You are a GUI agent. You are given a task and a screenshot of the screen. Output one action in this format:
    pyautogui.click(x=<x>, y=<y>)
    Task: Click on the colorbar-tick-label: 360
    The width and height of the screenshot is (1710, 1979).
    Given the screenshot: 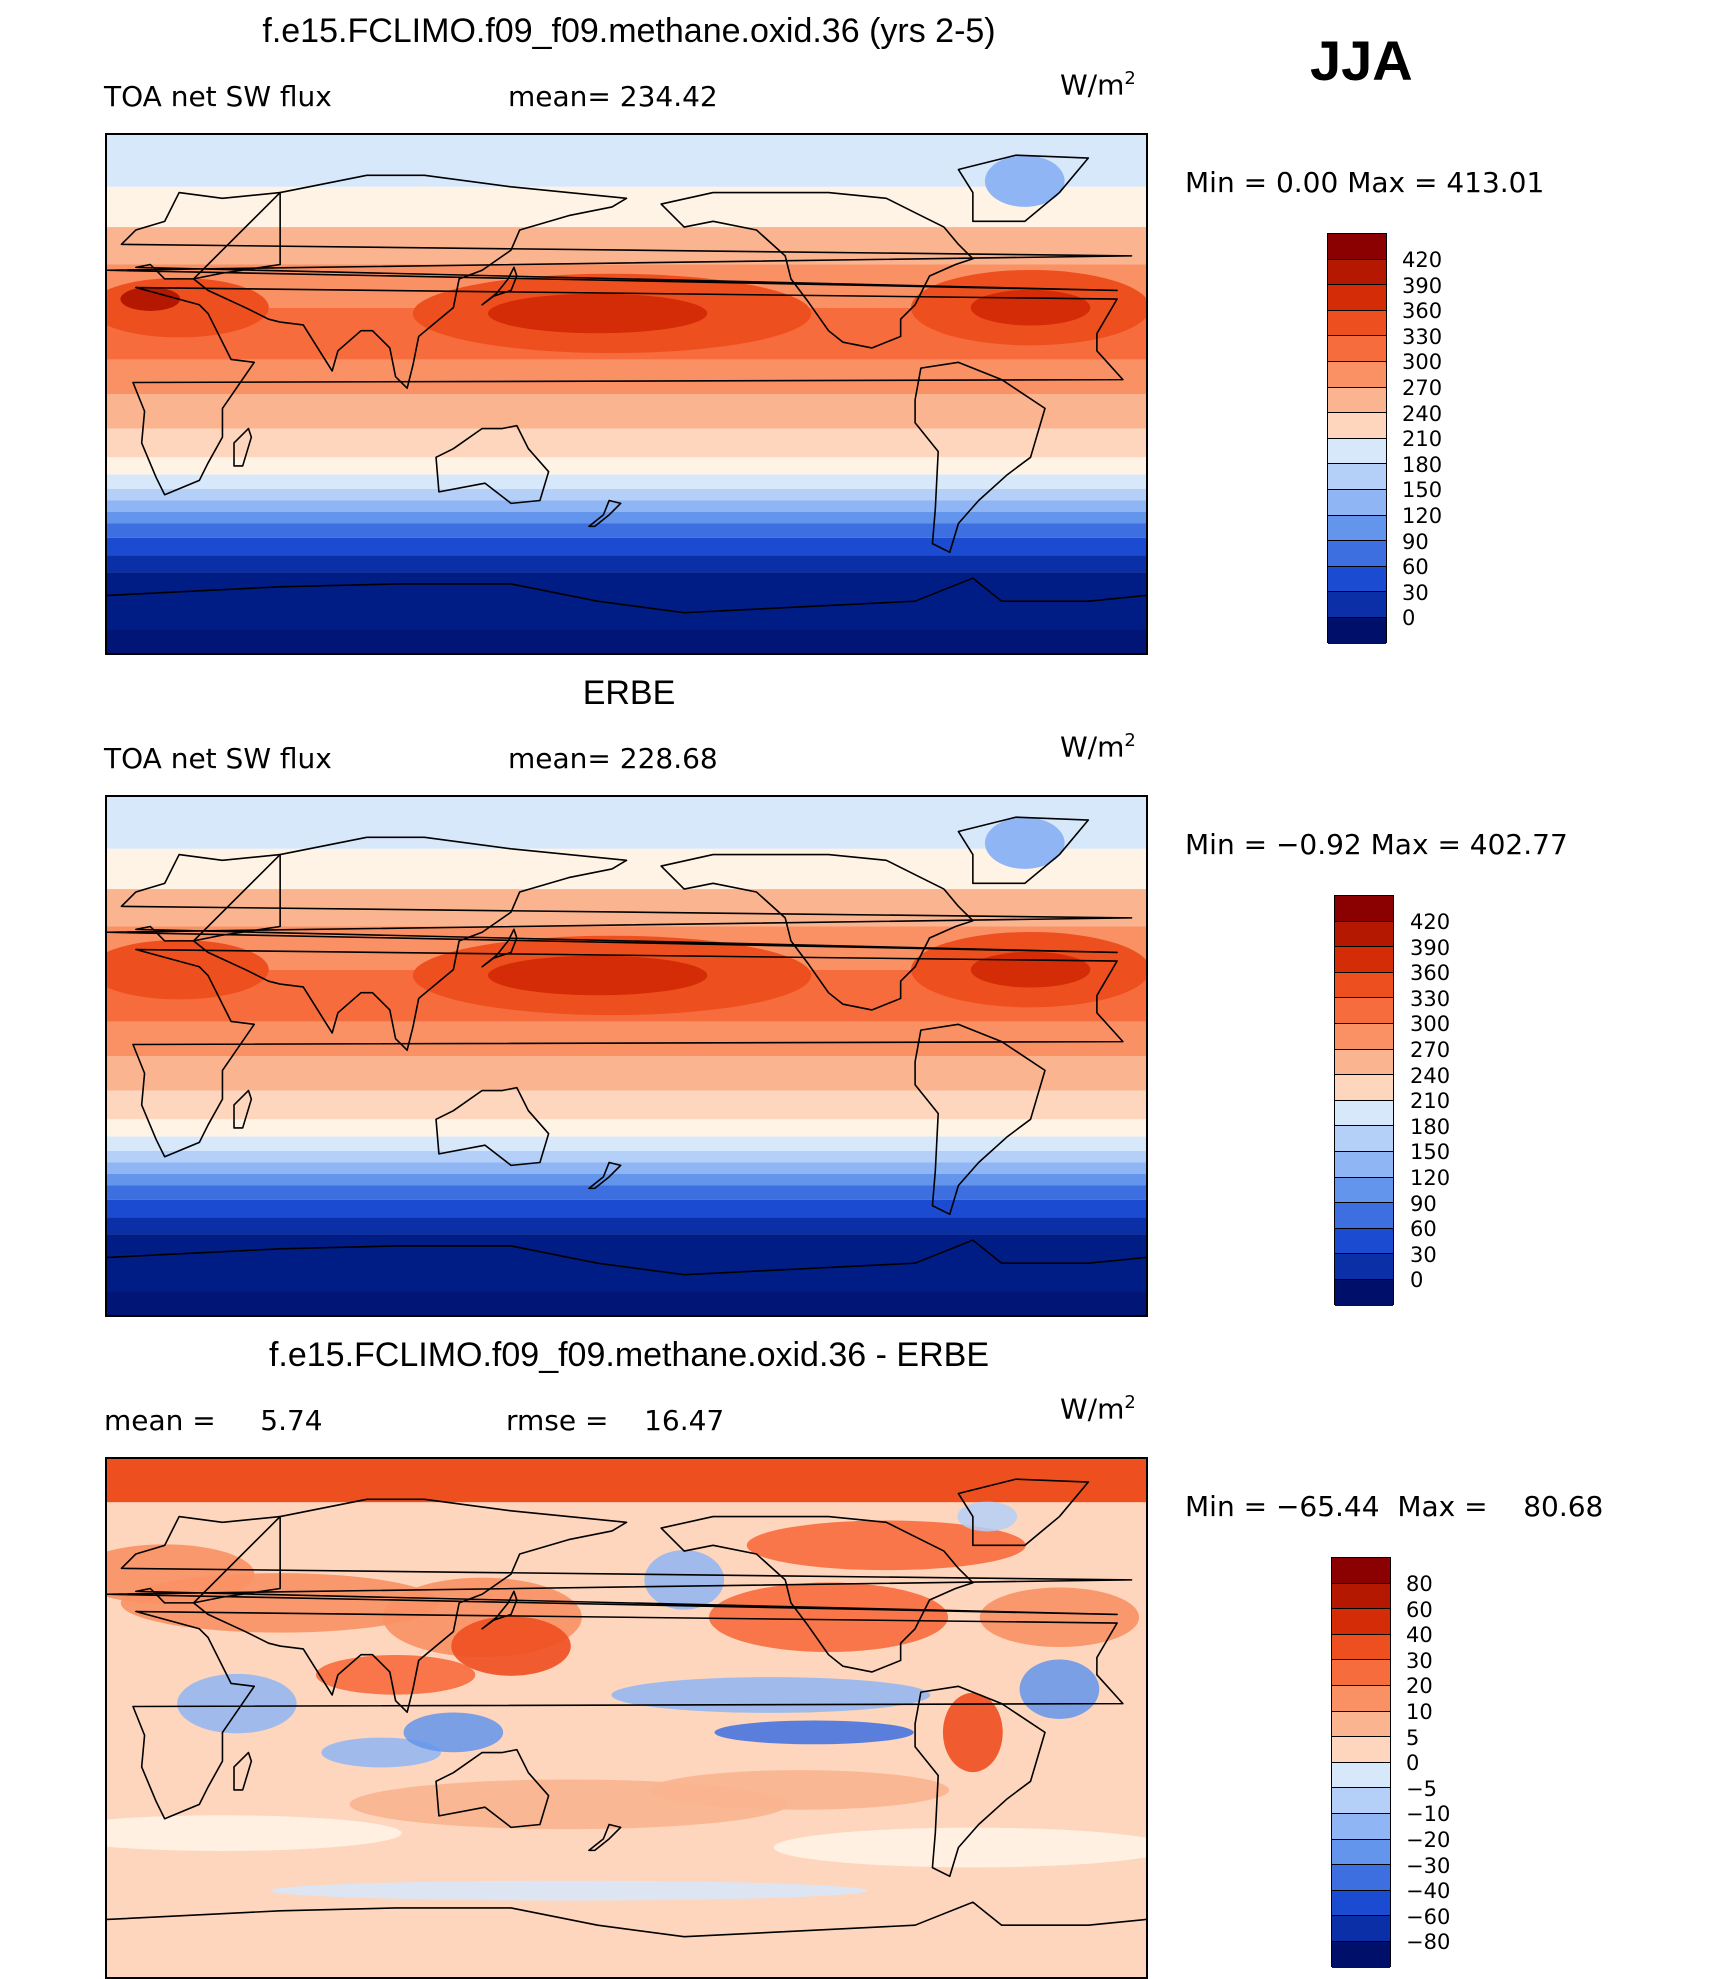 What is the action you would take?
    pyautogui.click(x=1422, y=311)
    